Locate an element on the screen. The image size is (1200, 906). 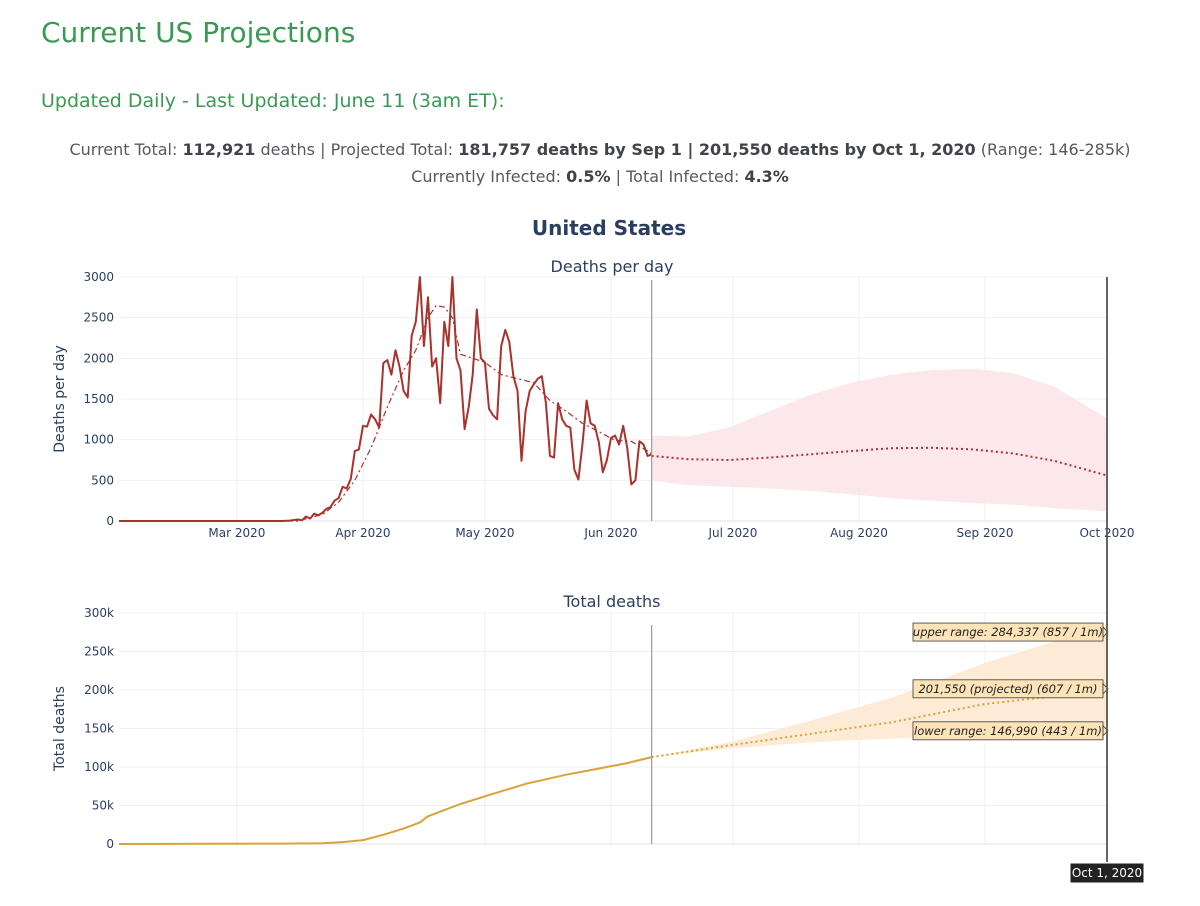
daily-xtick-label-5: Aug 2020 is located at coordinates (859, 533).